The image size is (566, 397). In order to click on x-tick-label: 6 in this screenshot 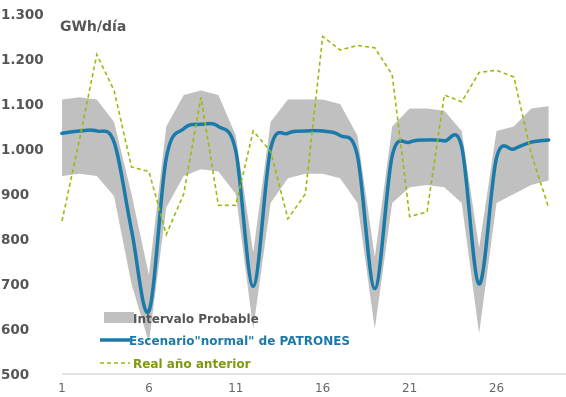, I will do `click(149, 388)`.